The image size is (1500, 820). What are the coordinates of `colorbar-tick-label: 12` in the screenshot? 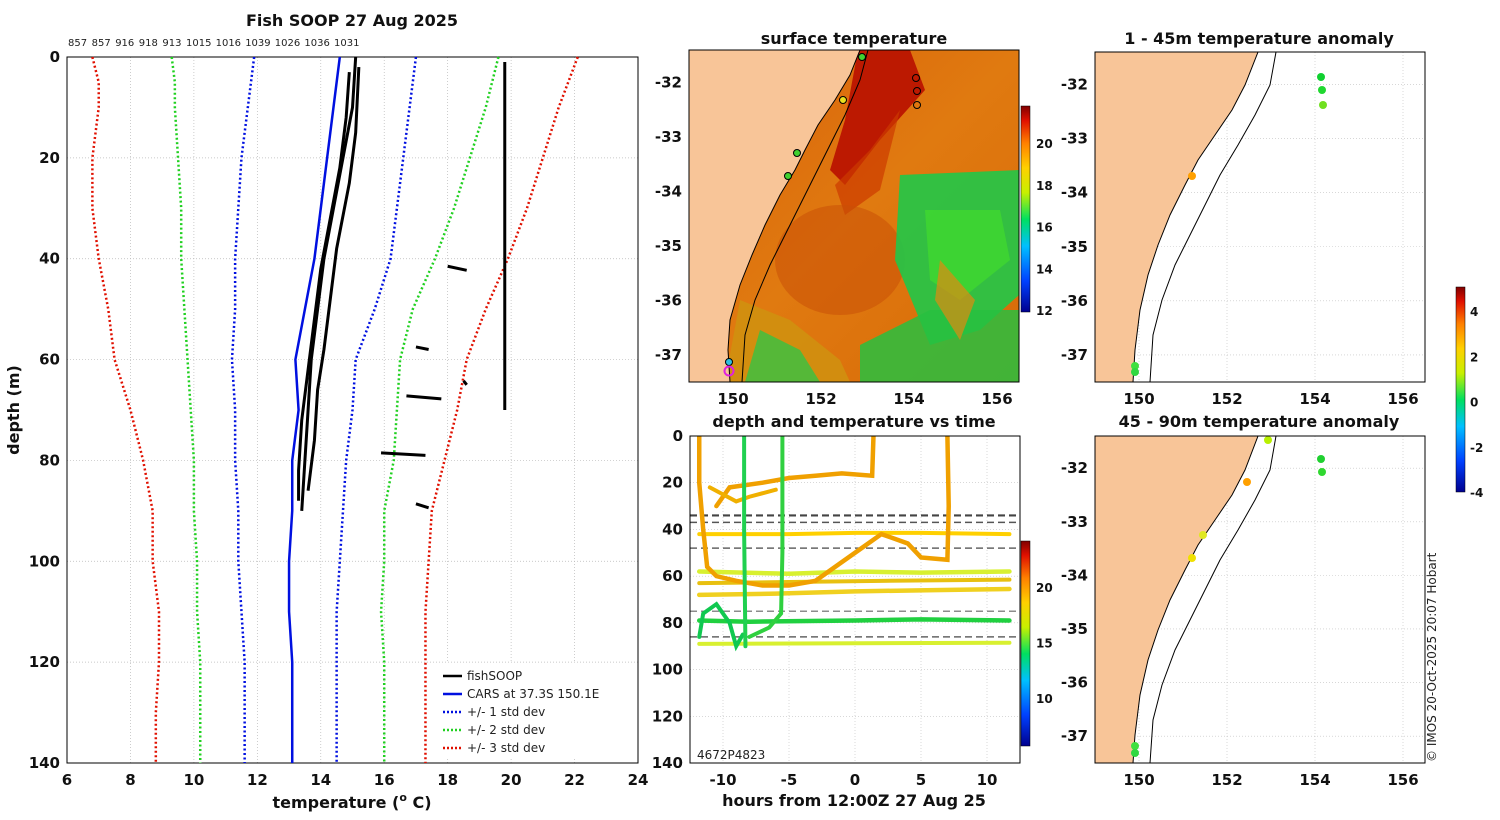 It's located at (1044, 311).